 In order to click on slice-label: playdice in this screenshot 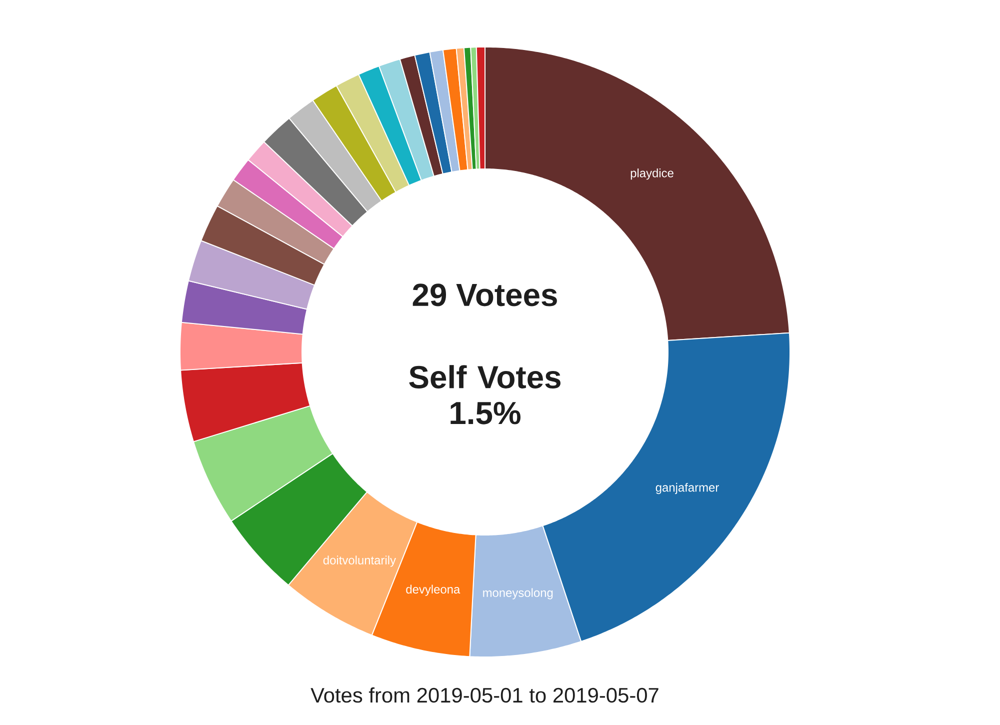, I will do `click(652, 174)`.